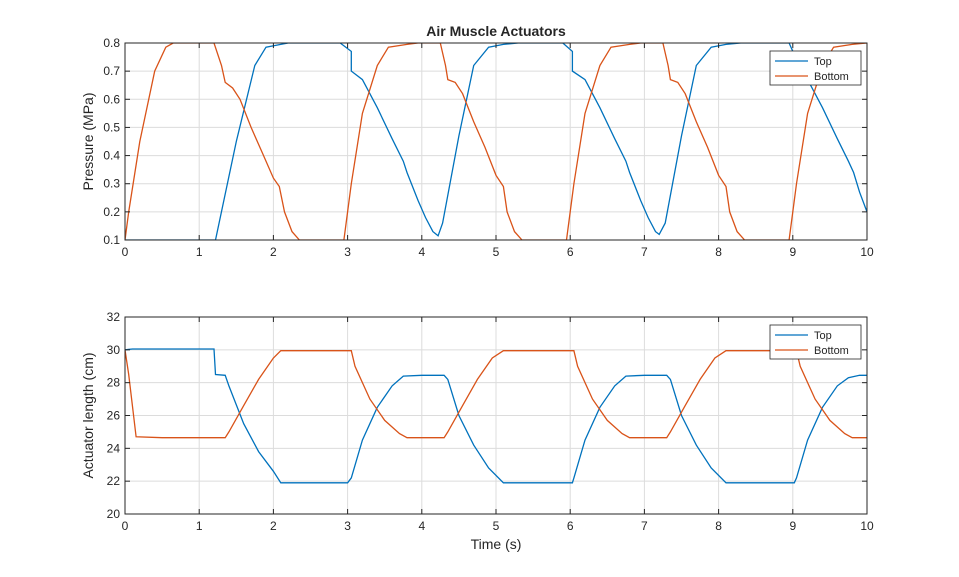 Image resolution: width=959 pixels, height=577 pixels. I want to click on y-tick-label: 22, so click(114, 481).